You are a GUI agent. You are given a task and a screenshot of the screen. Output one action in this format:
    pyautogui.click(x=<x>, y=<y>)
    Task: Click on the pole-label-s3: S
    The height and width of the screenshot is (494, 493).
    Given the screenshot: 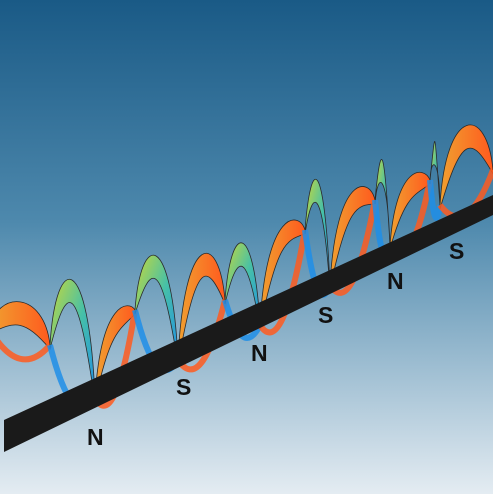 What is the action you would take?
    pyautogui.click(x=456, y=251)
    